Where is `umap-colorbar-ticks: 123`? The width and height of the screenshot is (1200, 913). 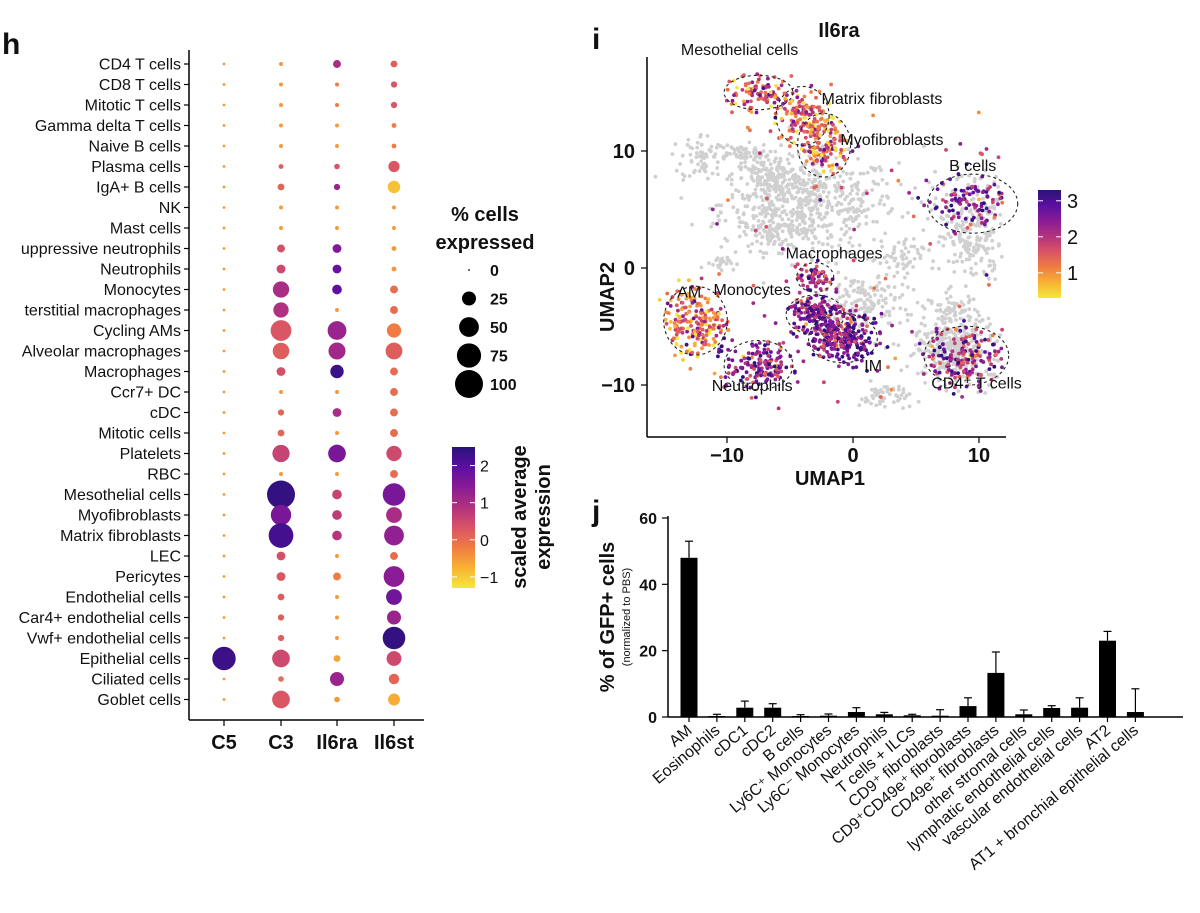 umap-colorbar-ticks: 123 is located at coordinates (1058, 238).